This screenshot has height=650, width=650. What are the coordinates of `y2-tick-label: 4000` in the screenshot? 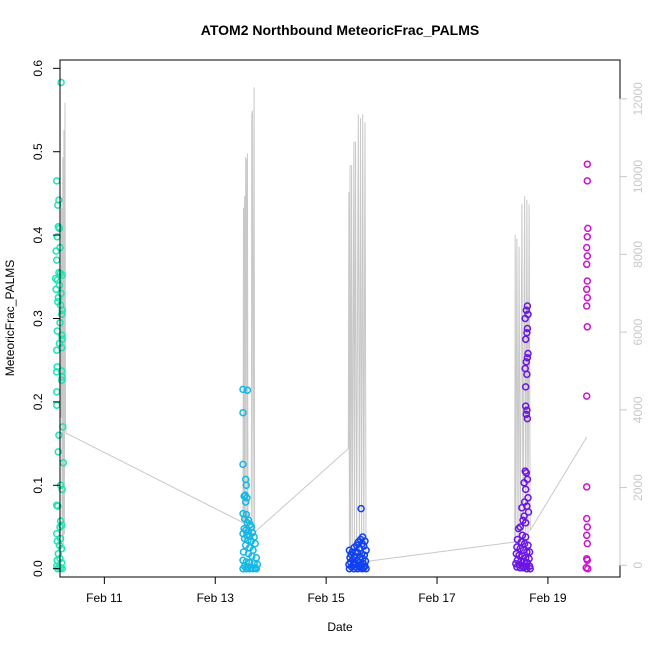 It's located at (638, 409).